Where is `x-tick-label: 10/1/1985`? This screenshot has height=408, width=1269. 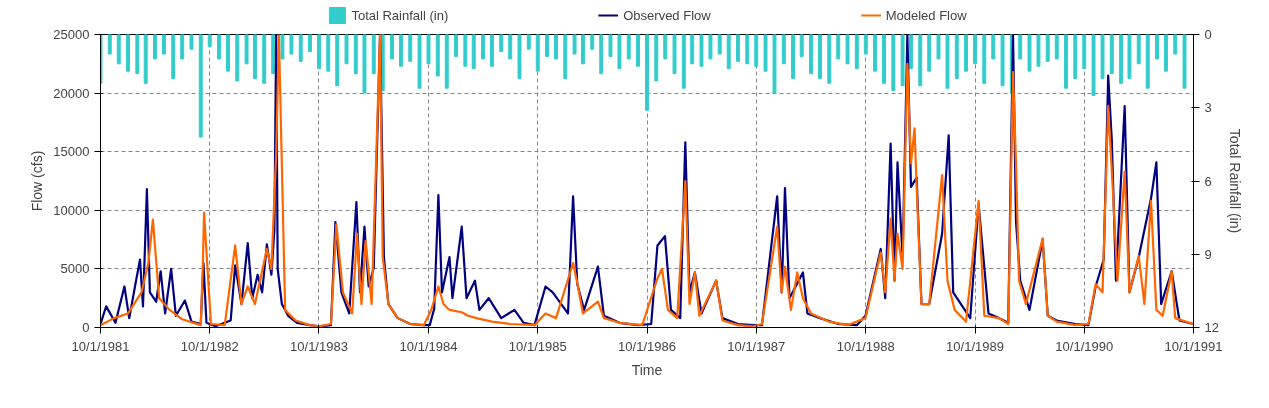
x-tick-label: 10/1/1985 is located at coordinates (537, 346).